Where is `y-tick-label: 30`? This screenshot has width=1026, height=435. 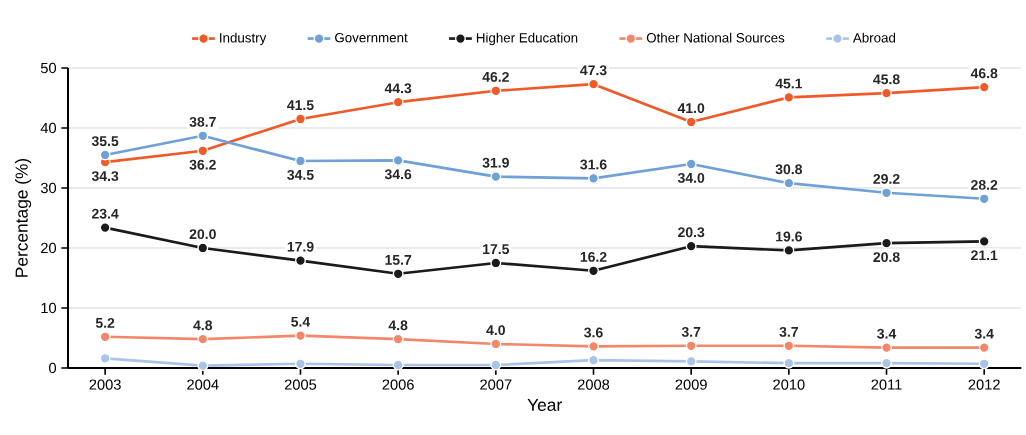 y-tick-label: 30 is located at coordinates (48, 188).